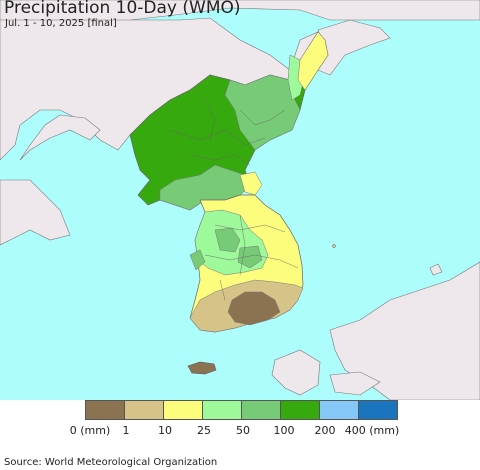 The image size is (480, 470). Describe the element at coordinates (355, 383) in the screenshot. I see `japan-shikoku` at that location.